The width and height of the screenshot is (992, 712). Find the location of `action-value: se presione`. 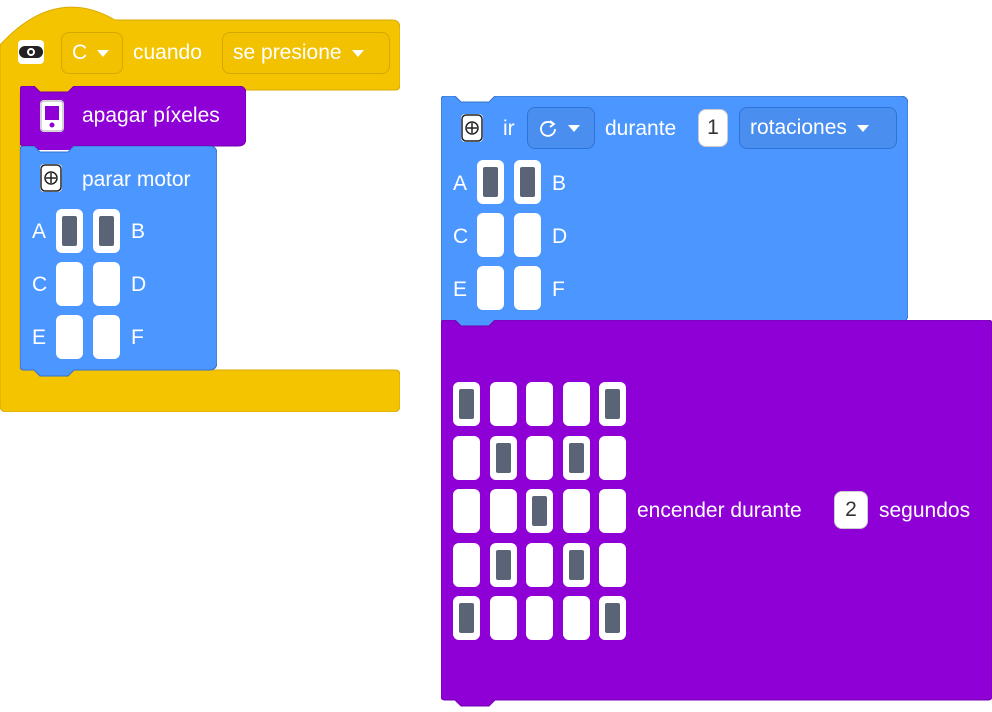

action-value: se presione is located at coordinates (287, 52).